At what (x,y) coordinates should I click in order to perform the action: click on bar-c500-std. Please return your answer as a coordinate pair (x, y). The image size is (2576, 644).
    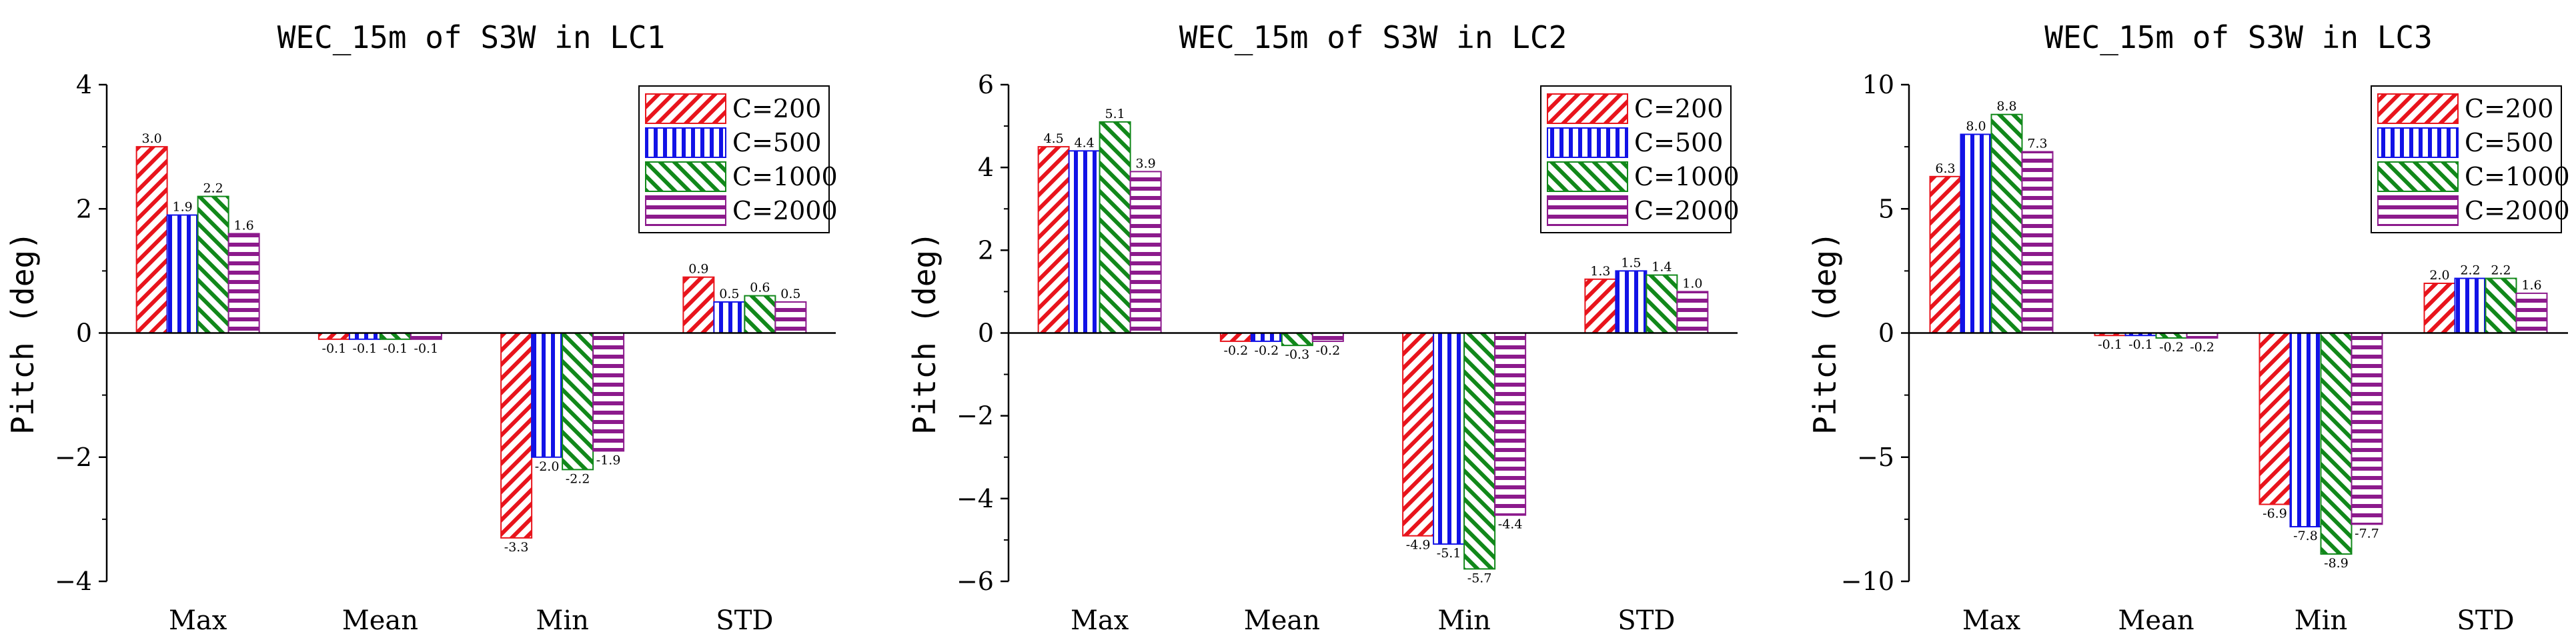
    Looking at the image, I should click on (729, 317).